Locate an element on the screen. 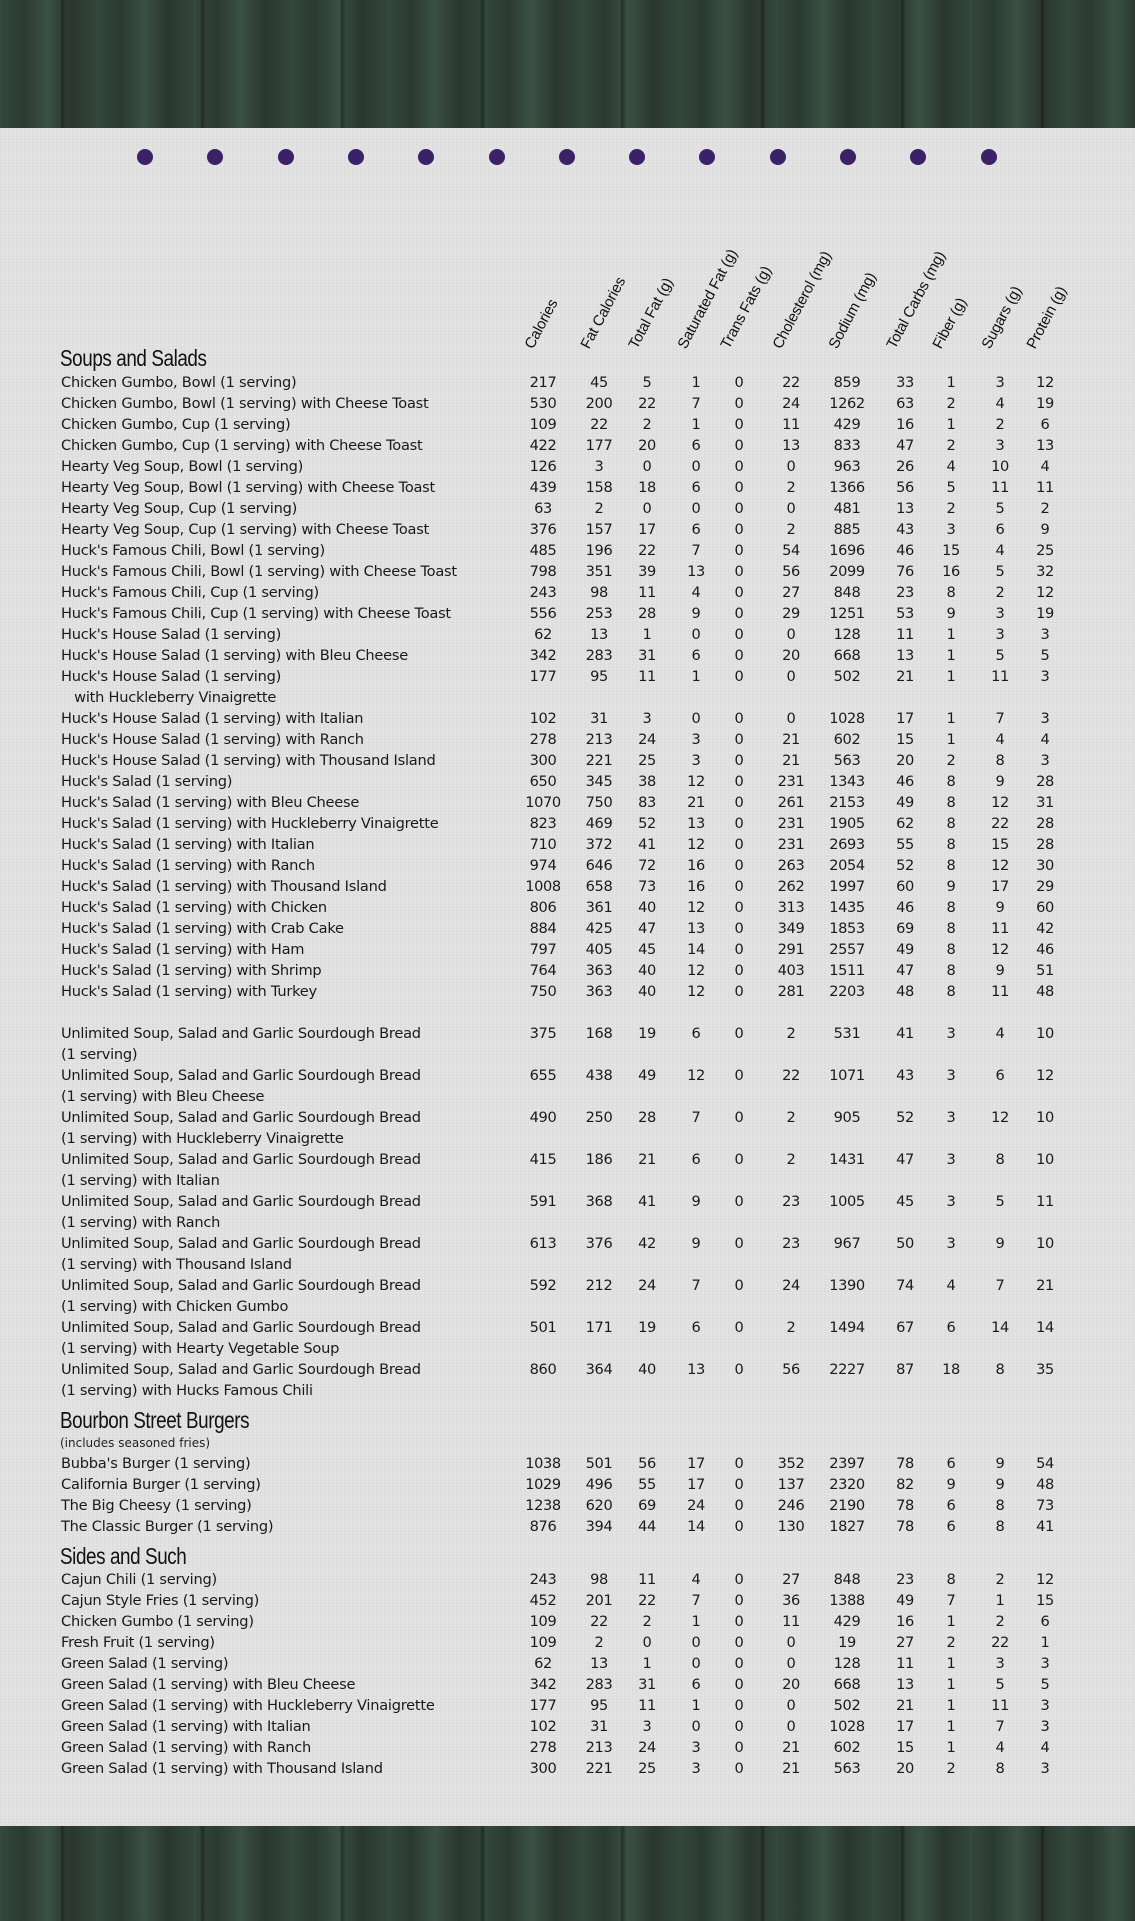  item-name: Huck's Famous Chili, Bowl (1 serving) is located at coordinates (193, 550).